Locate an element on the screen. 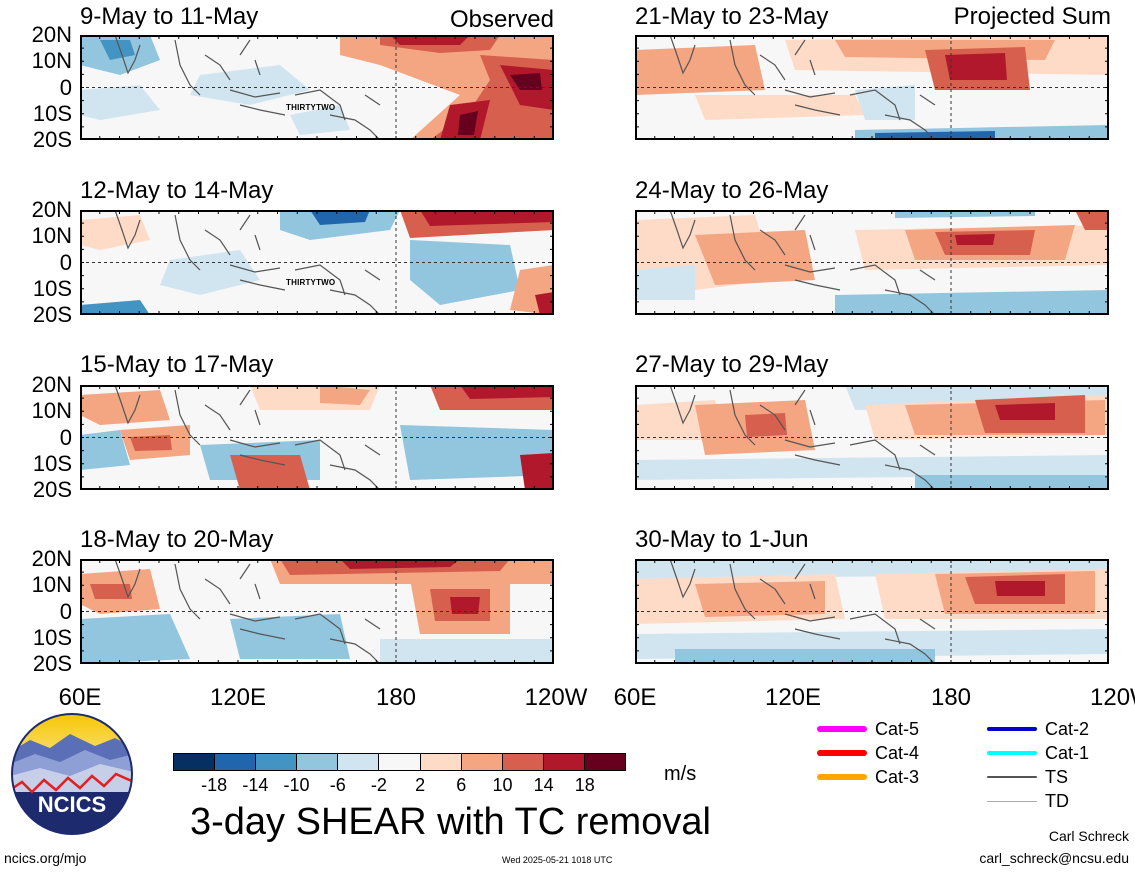  colorbar-tick-label: -10 is located at coordinates (296, 785).